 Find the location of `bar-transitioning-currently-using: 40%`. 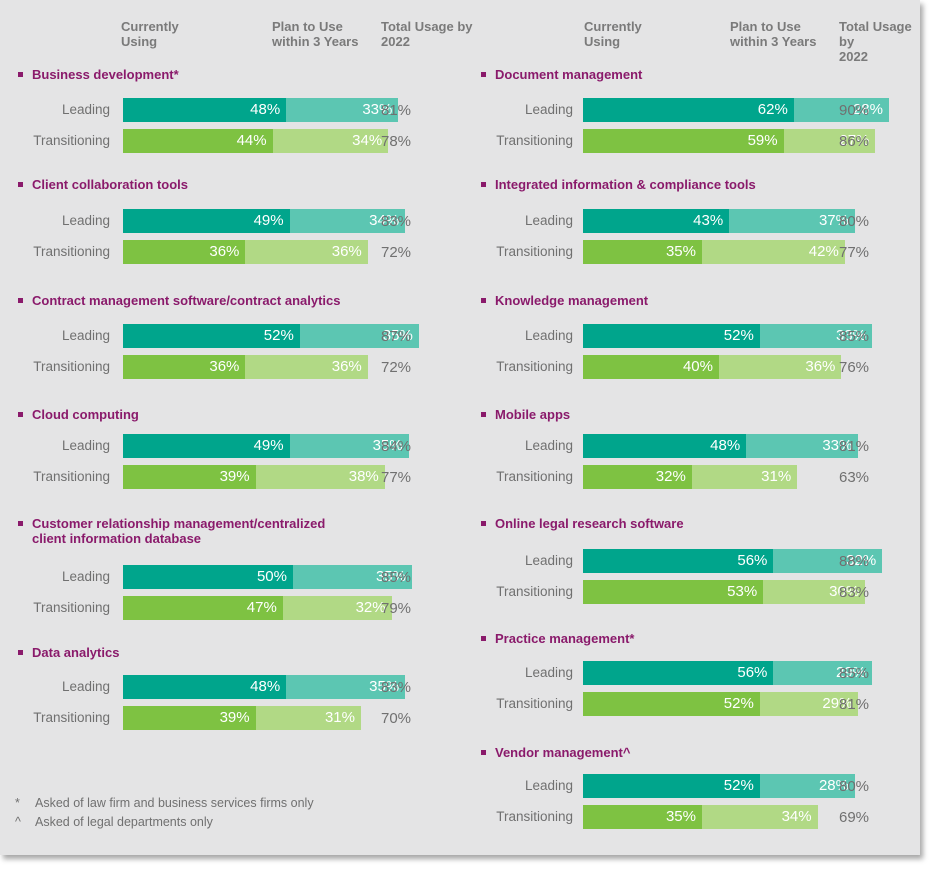

bar-transitioning-currently-using: 40% is located at coordinates (651, 367).